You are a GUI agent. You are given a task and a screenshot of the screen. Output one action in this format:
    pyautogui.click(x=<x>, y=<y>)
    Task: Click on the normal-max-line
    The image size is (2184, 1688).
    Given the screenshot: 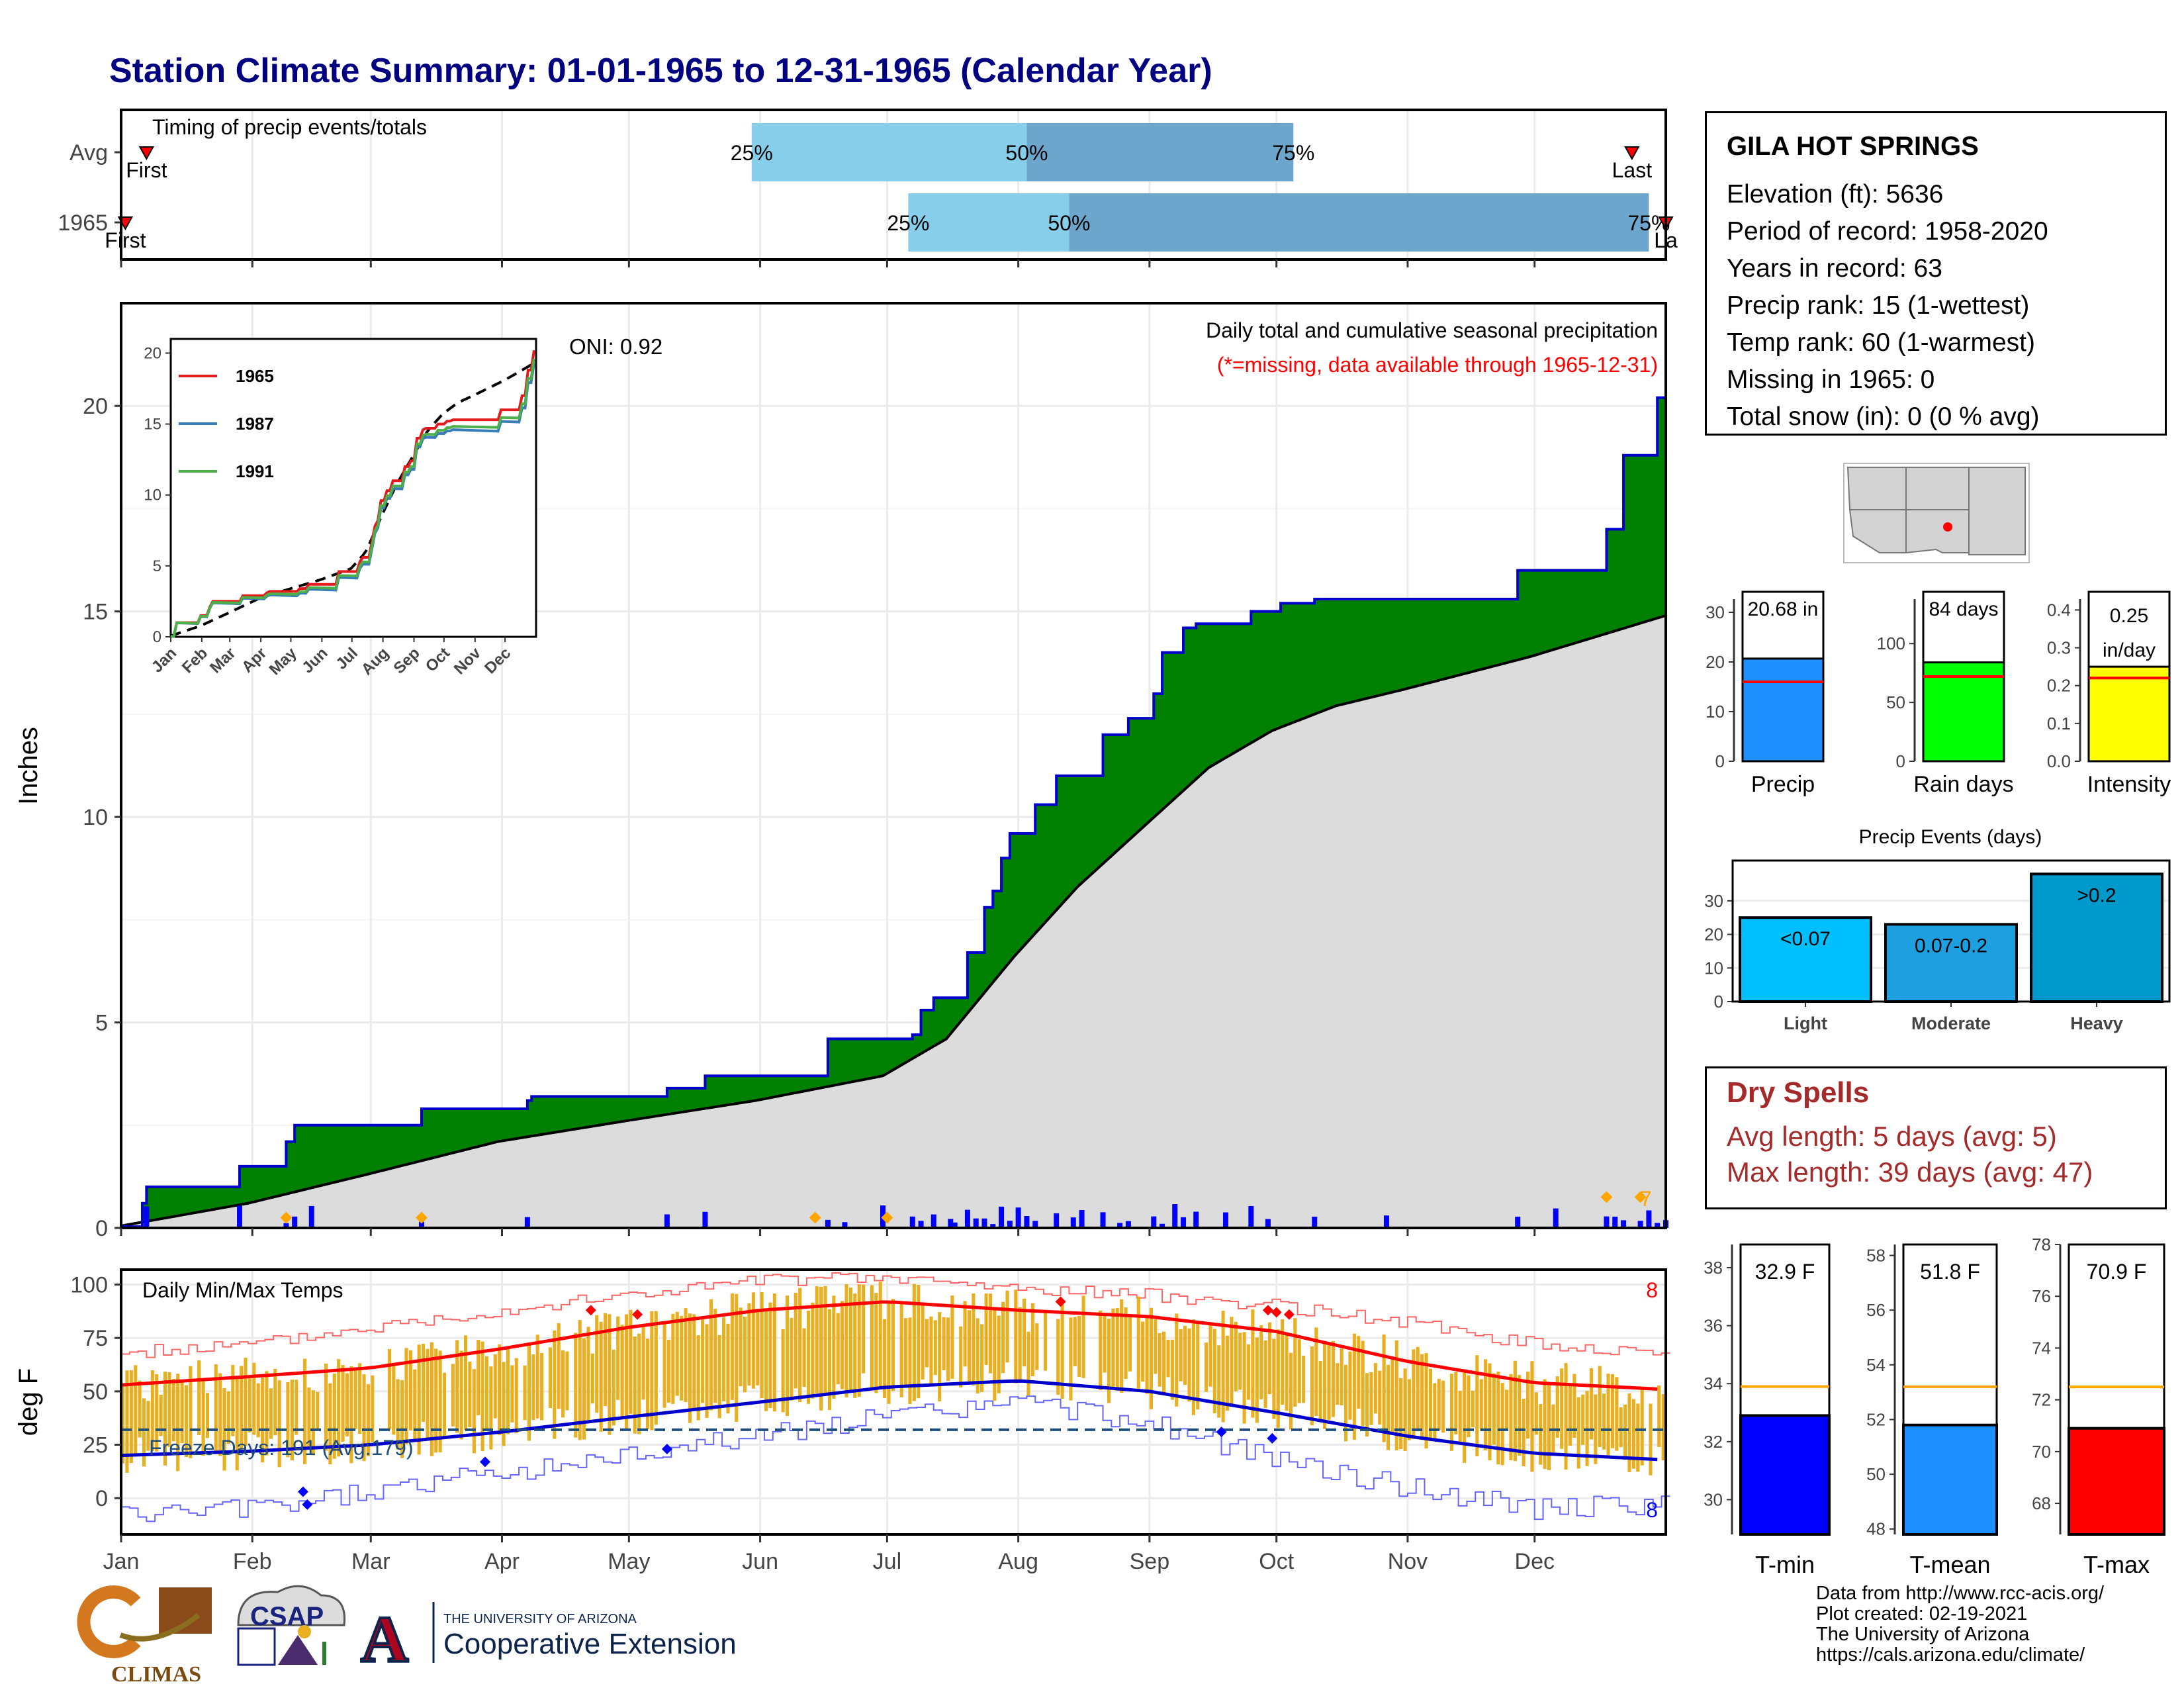 What is the action you would take?
    pyautogui.click(x=889, y=1345)
    